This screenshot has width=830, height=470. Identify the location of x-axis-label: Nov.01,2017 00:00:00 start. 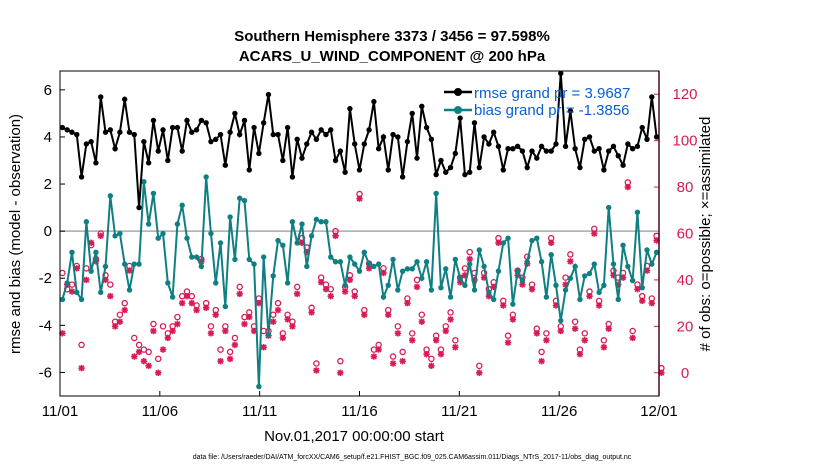
(354, 436).